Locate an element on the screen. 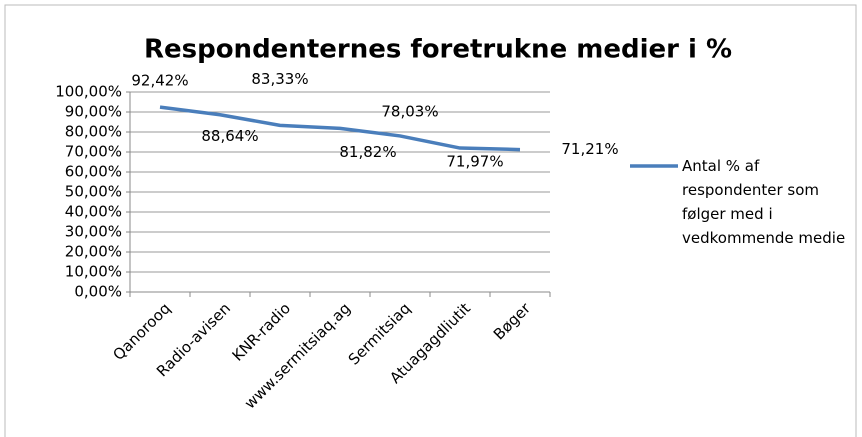 Image resolution: width=862 pixels, height=437 pixels. y-tick-label: 50,00% is located at coordinates (93, 192).